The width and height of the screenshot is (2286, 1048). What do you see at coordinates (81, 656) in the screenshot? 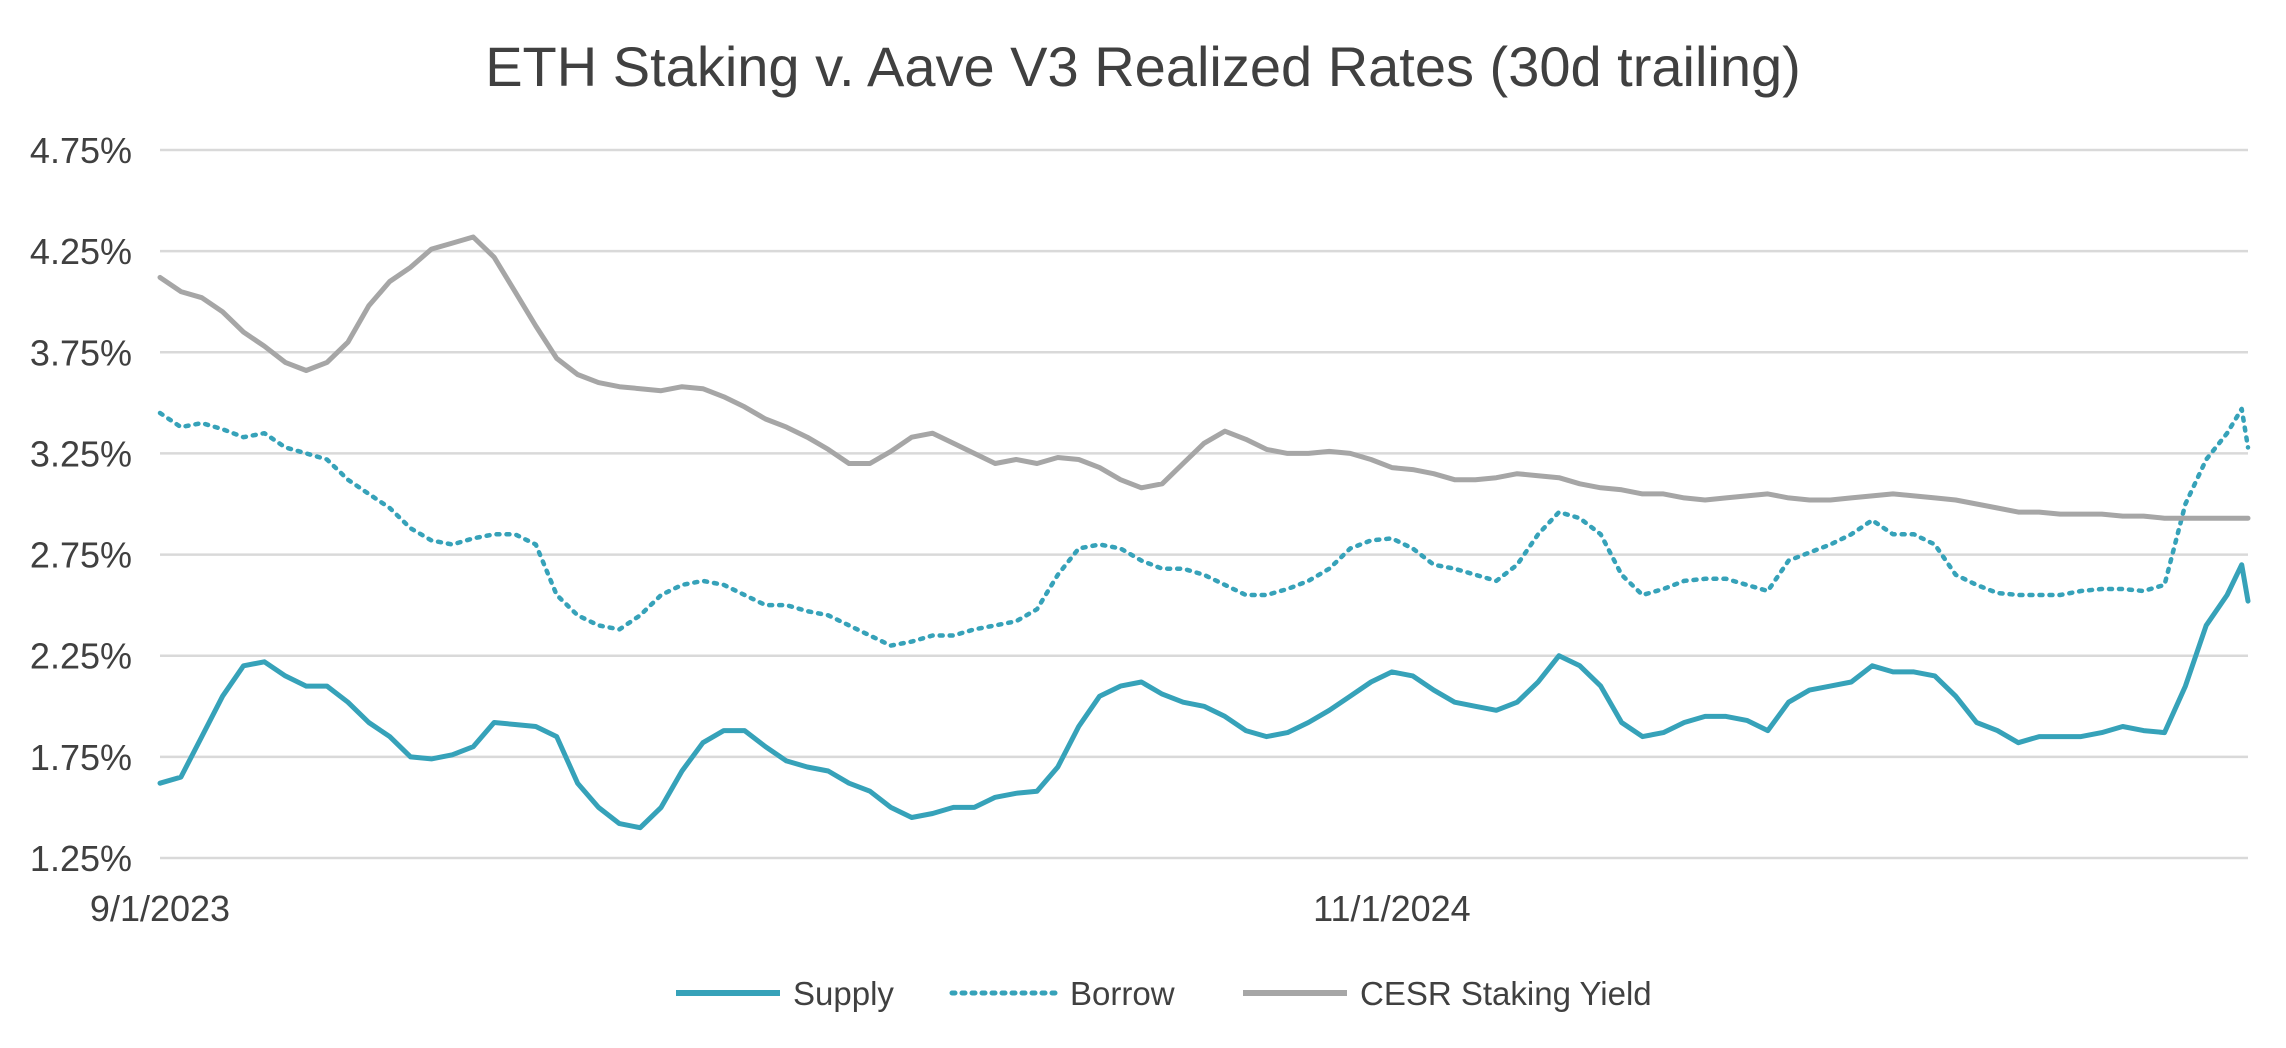
I see `y-tick-label: 2.25%` at bounding box center [81, 656].